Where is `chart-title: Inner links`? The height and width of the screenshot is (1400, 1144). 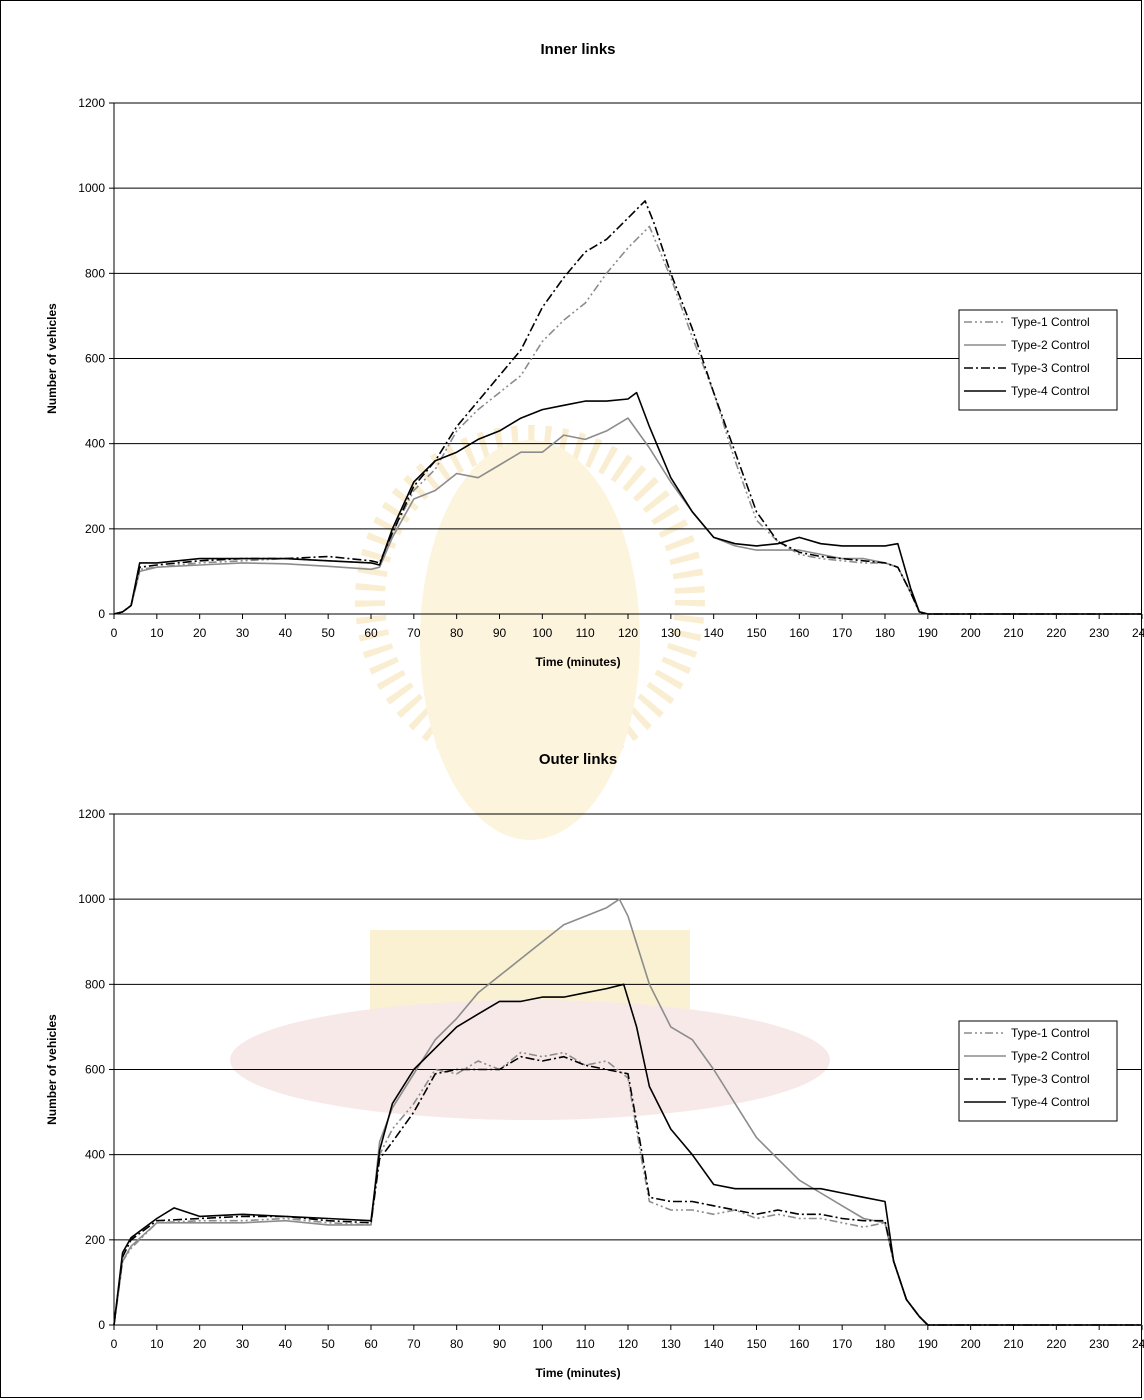
chart-title: Inner links is located at coordinates (577, 49).